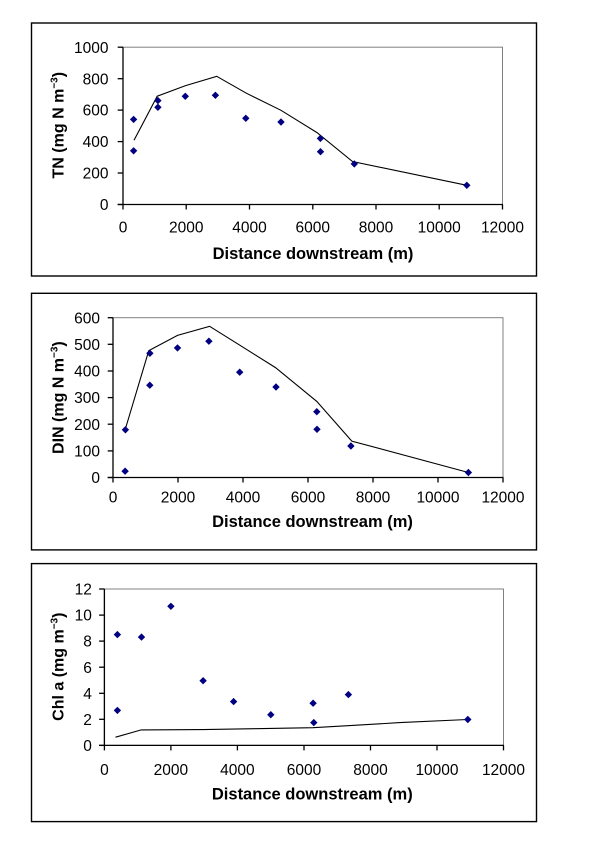 The width and height of the screenshot is (607, 846). What do you see at coordinates (87, 668) in the screenshot?
I see `svg-text: 6` at bounding box center [87, 668].